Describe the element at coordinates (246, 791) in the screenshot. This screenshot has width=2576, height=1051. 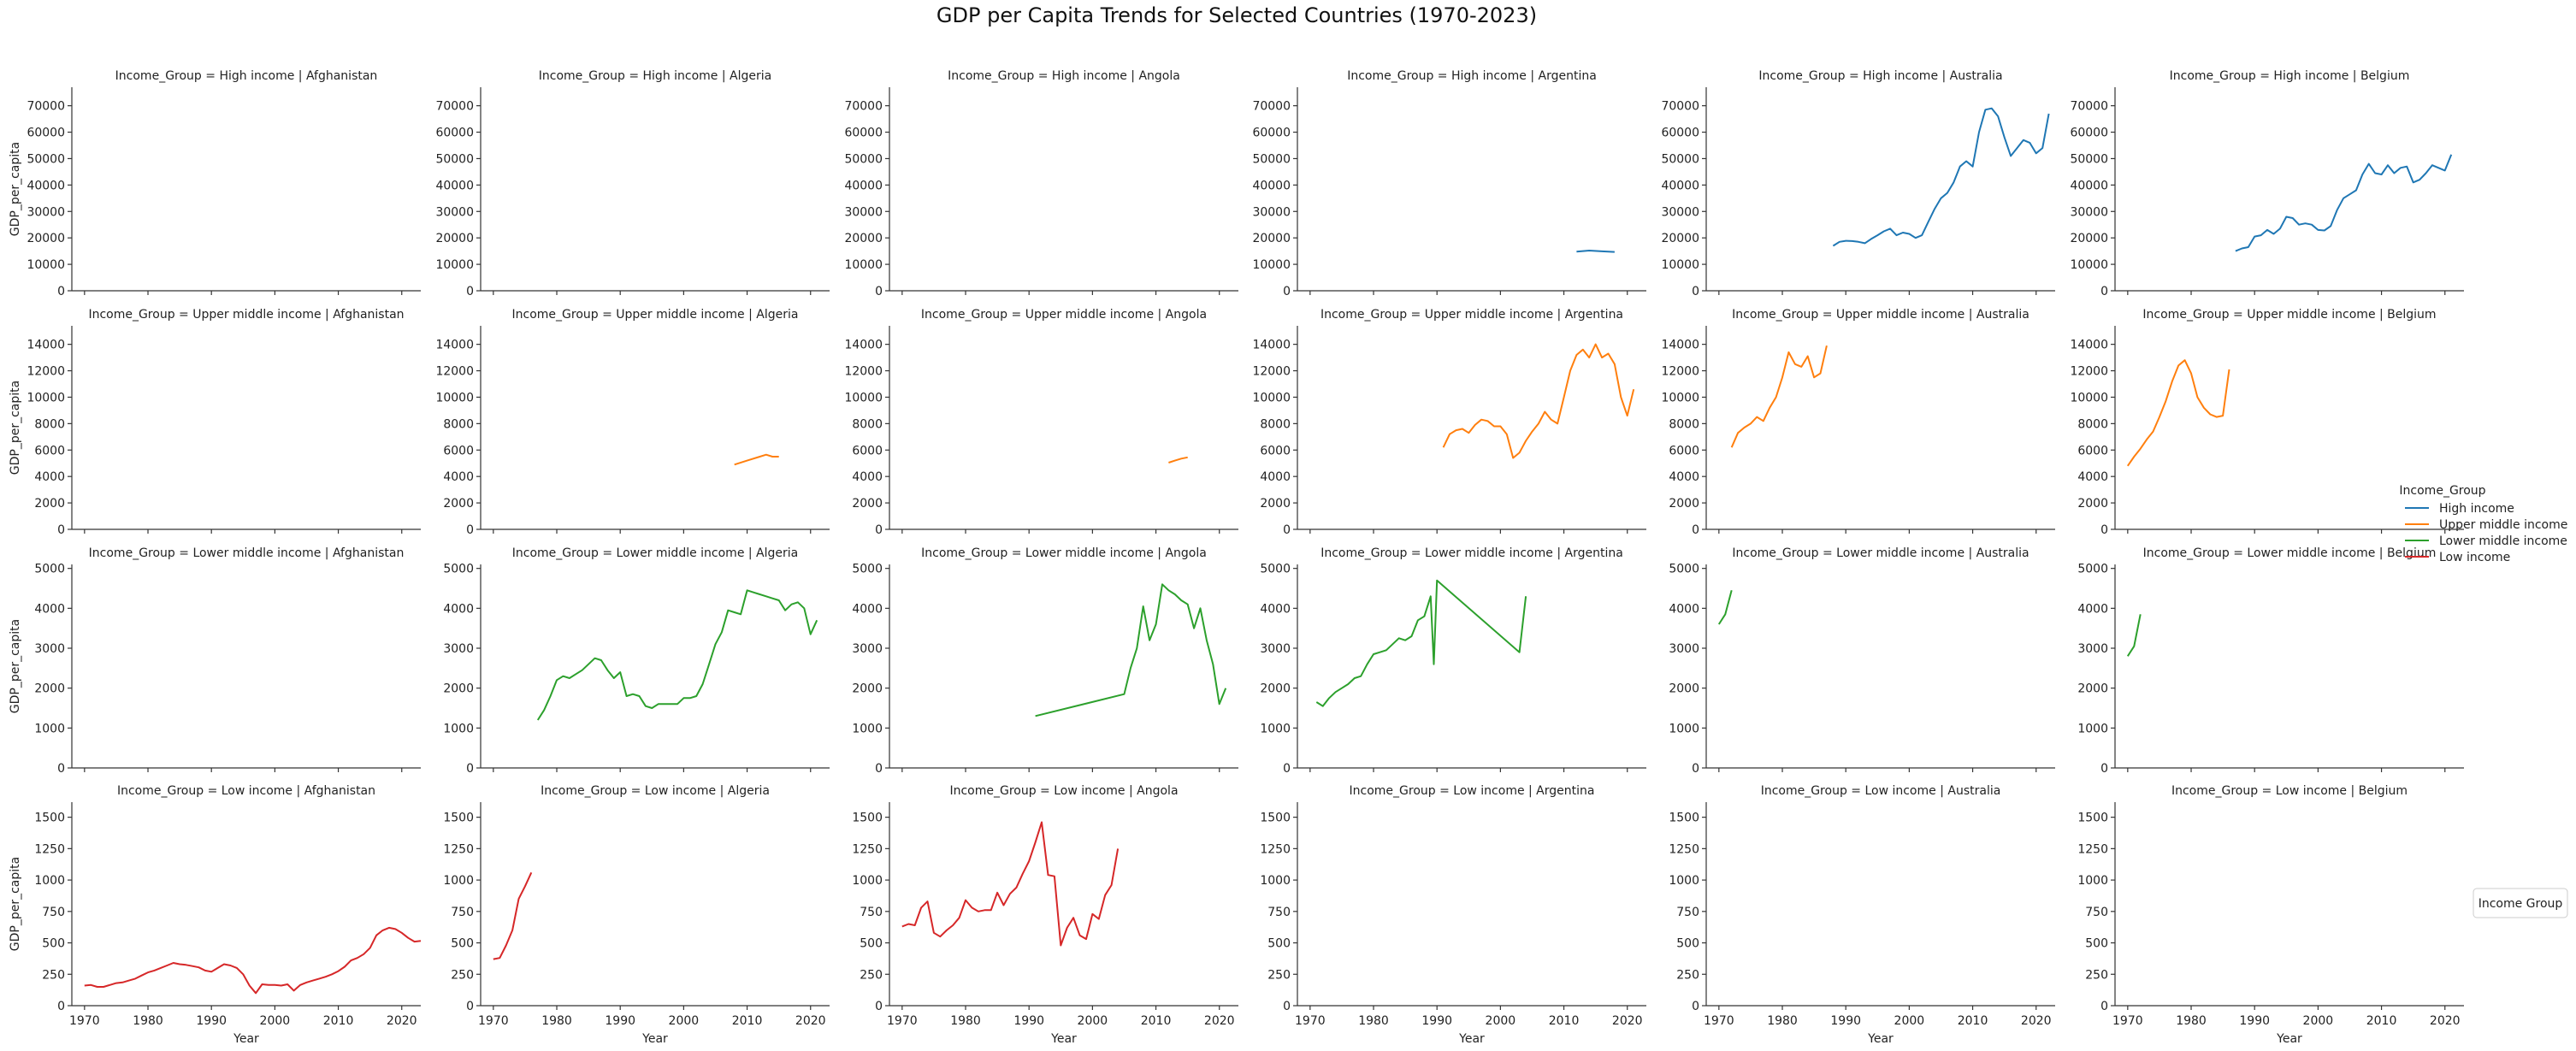
I see `facet-label: Income_Group = Low income | Afghanistan` at that location.